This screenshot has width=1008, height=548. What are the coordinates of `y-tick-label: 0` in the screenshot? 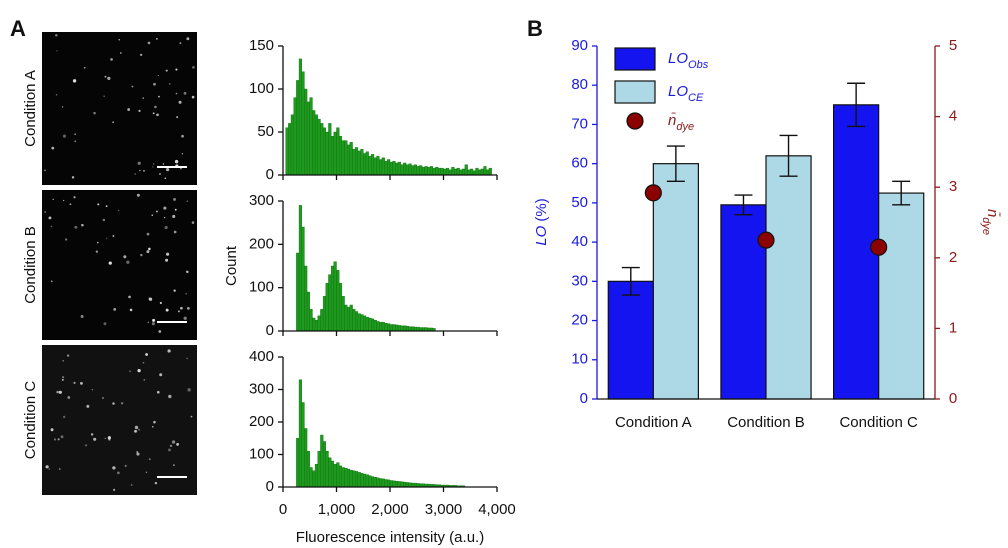 It's located at (270, 174).